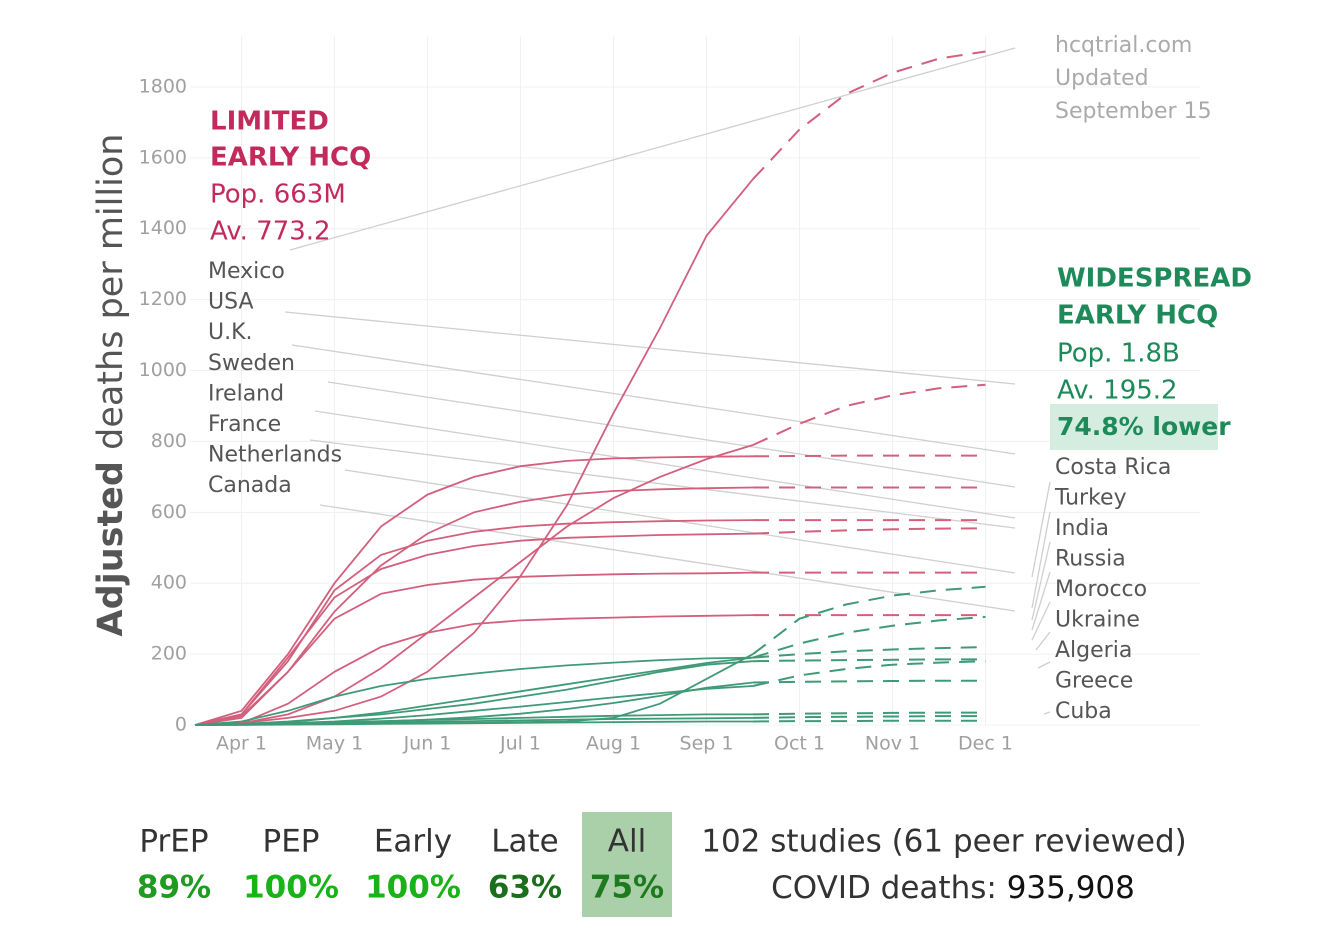 The height and width of the screenshot is (933, 1332). I want to click on y-axis-title-rest: deaths per million, so click(111, 292).